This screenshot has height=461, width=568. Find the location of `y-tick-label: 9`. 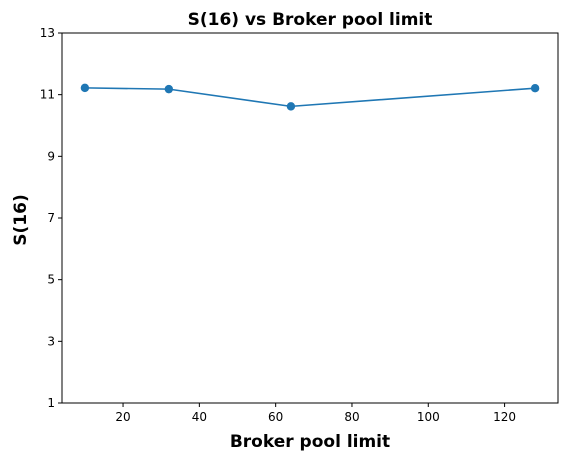

y-tick-label: 9 is located at coordinates (51, 156).